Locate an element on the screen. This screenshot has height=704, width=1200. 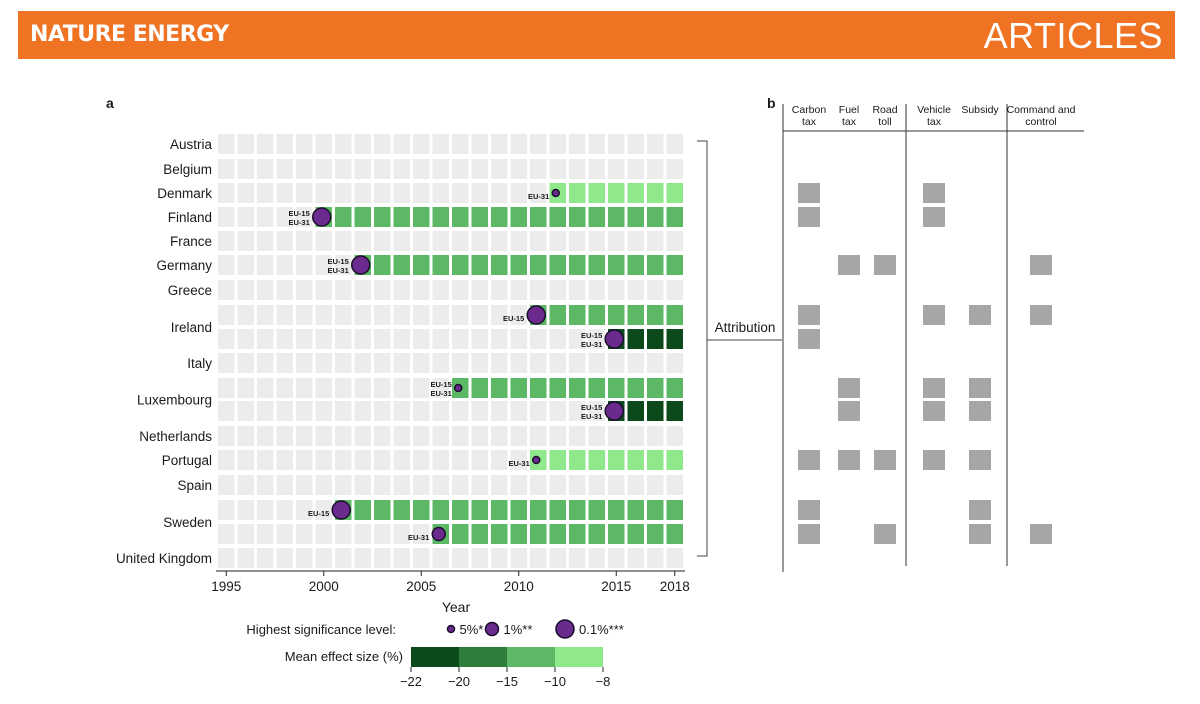
country-label: Italy is located at coordinates (199, 363).